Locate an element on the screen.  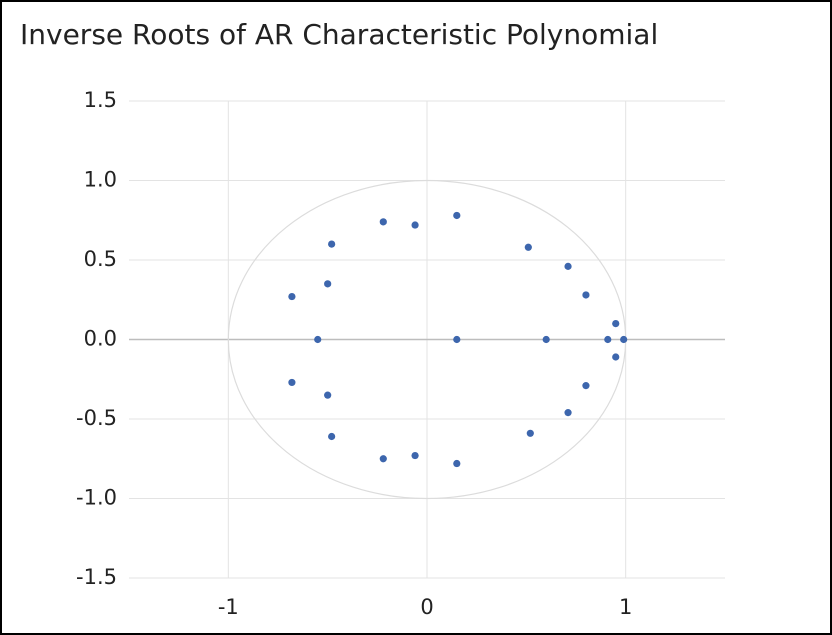
y-tick-label: 1.5 is located at coordinates (100, 100).